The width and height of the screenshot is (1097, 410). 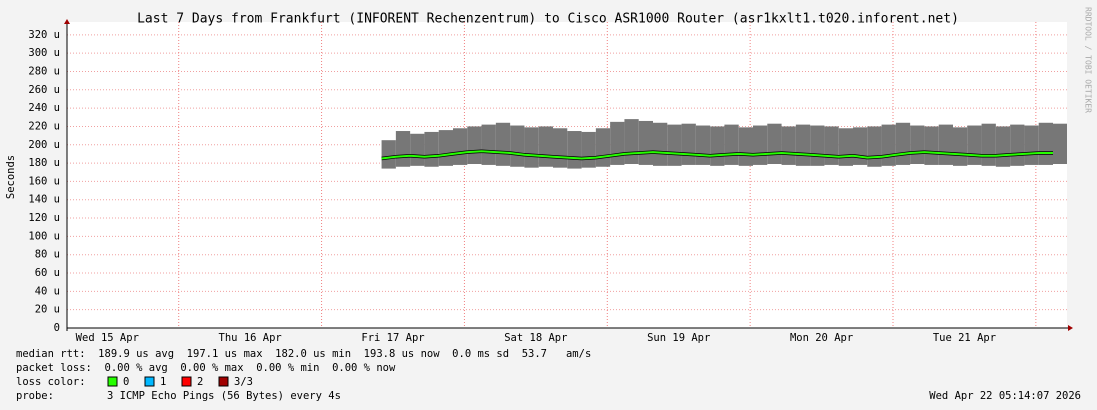 I want to click on y-tick-label: 260 u, so click(x=44, y=90).